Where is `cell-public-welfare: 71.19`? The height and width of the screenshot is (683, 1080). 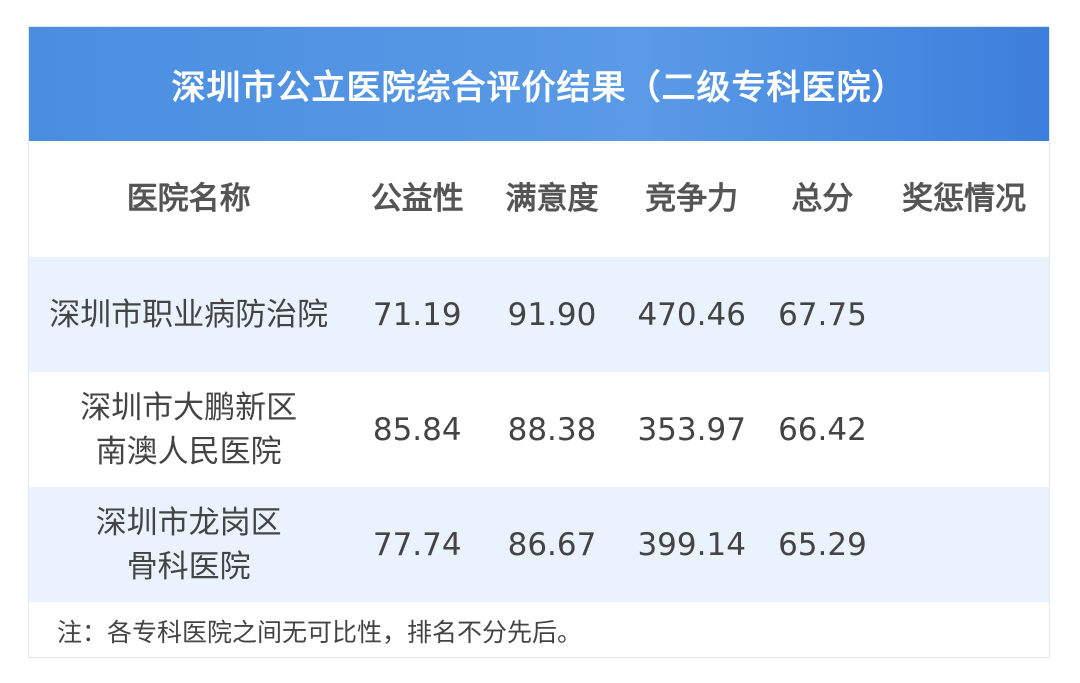
cell-public-welfare: 71.19 is located at coordinates (417, 314).